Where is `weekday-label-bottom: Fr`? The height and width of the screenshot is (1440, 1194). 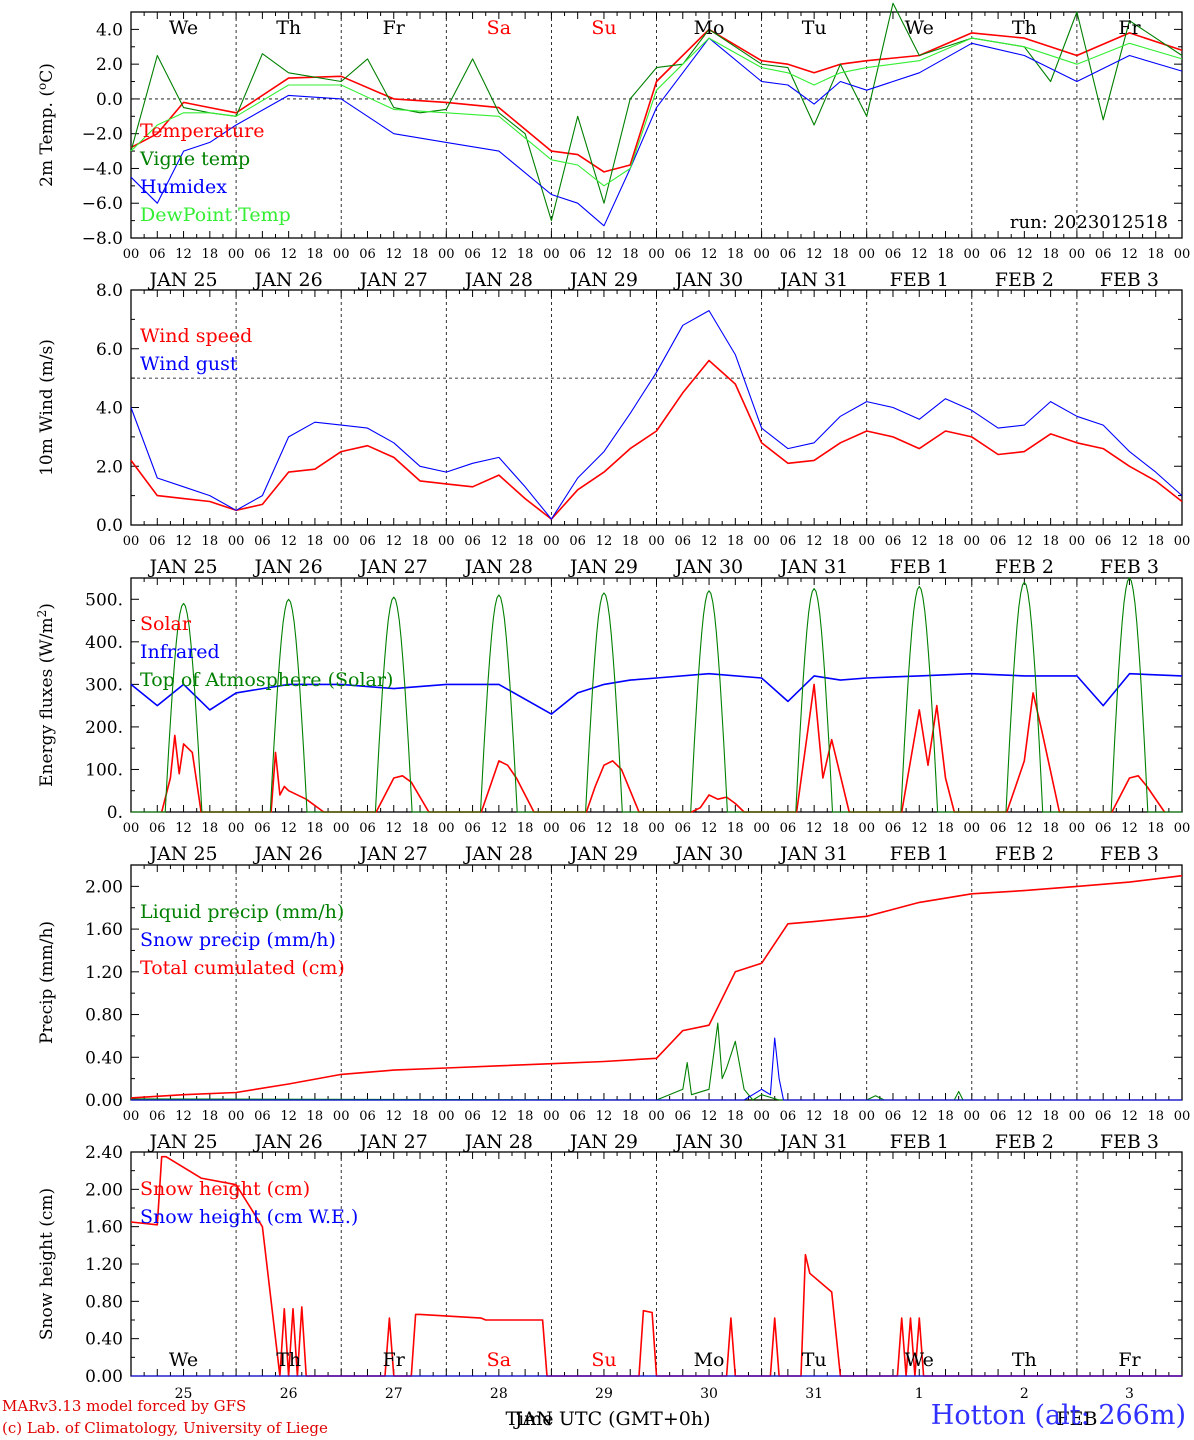 weekday-label-bottom: Fr is located at coordinates (1129, 1360).